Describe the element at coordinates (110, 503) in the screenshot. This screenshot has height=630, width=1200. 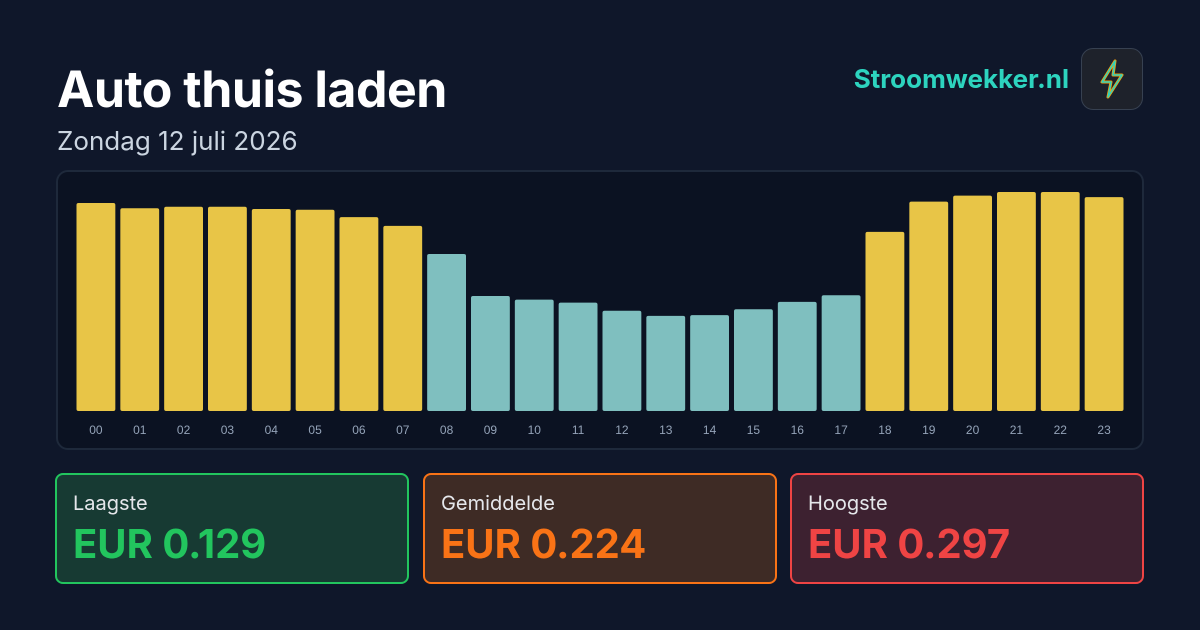
I see `stat-label: Laagste` at that location.